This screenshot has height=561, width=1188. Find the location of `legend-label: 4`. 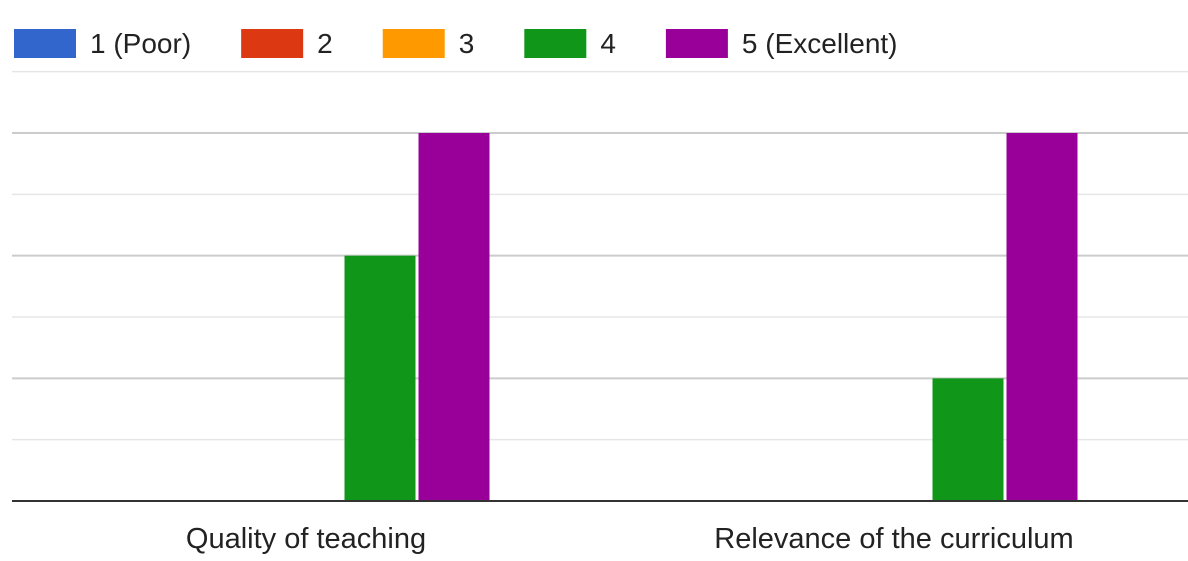

legend-label: 4 is located at coordinates (608, 43).